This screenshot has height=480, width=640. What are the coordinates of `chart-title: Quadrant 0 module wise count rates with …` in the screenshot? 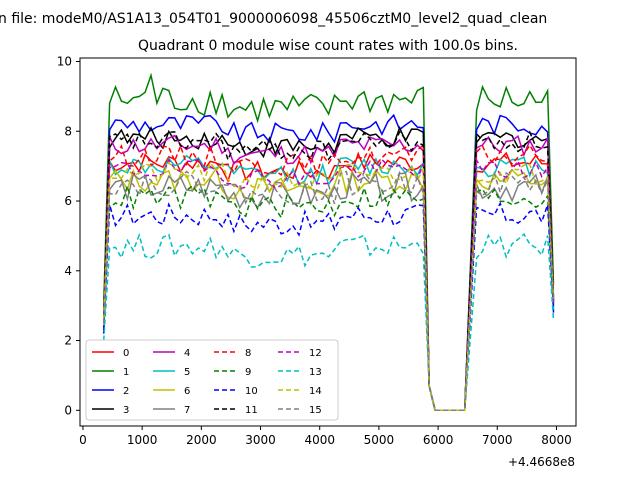 It's located at (328, 46).